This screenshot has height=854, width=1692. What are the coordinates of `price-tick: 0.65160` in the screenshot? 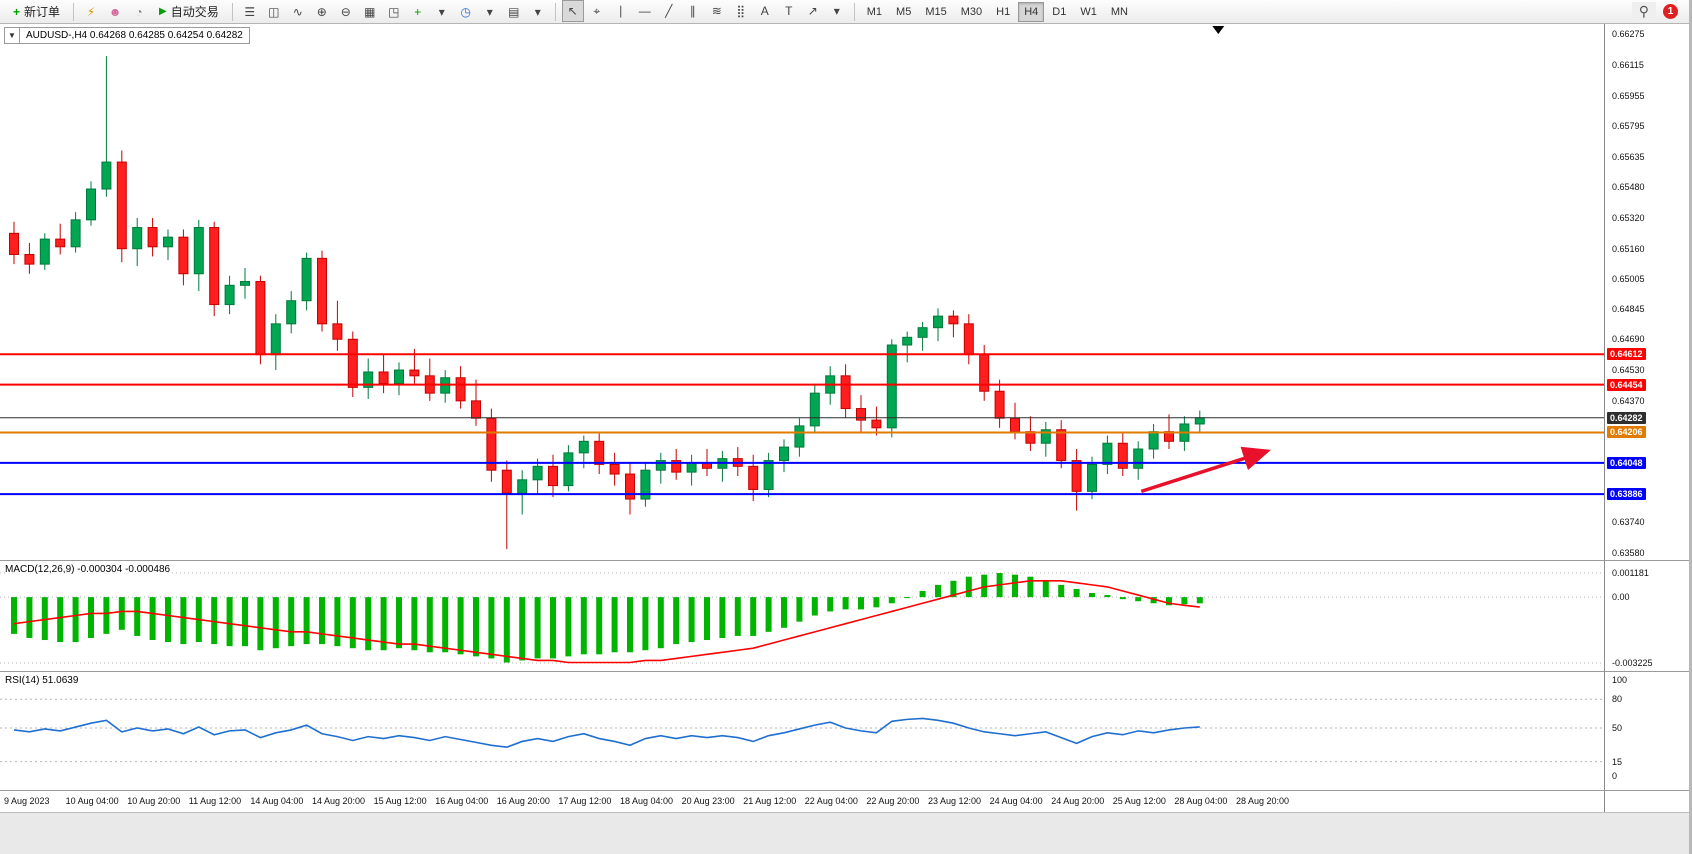 It's located at (1628, 248).